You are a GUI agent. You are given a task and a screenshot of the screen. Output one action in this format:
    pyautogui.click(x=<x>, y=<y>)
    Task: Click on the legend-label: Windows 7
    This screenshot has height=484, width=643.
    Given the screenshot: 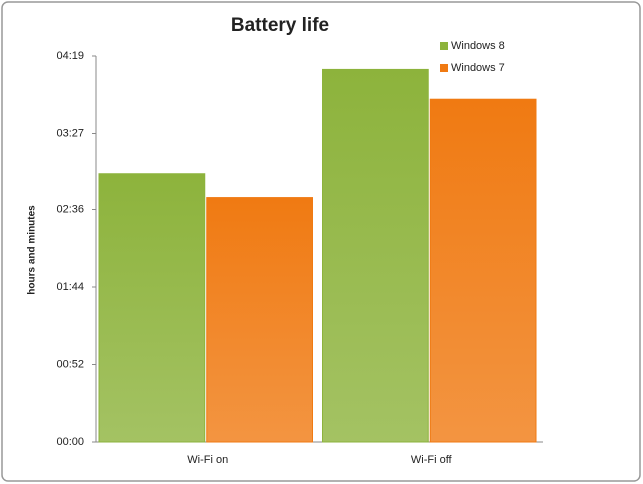 What is the action you would take?
    pyautogui.click(x=478, y=68)
    